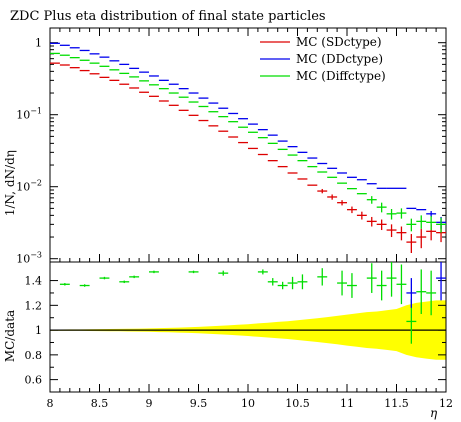  I want to click on ratio-series-2-markers, so click(426, 285).